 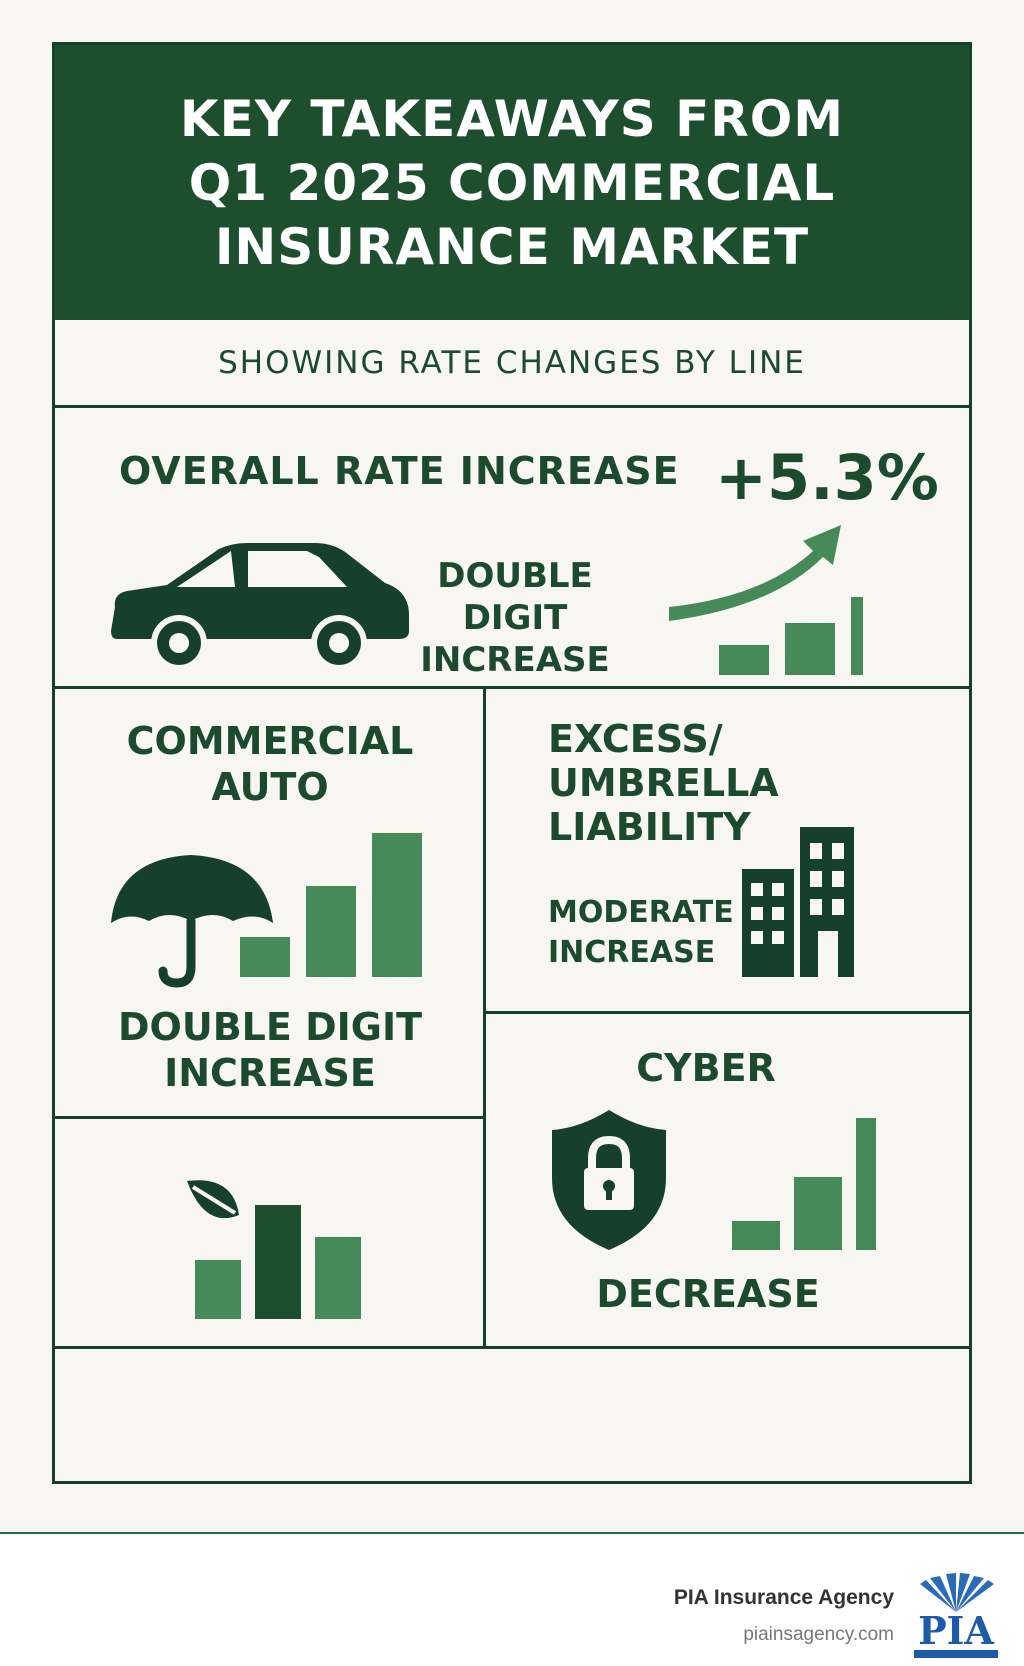 I want to click on commercial-auto-chart, so click(x=331, y=905).